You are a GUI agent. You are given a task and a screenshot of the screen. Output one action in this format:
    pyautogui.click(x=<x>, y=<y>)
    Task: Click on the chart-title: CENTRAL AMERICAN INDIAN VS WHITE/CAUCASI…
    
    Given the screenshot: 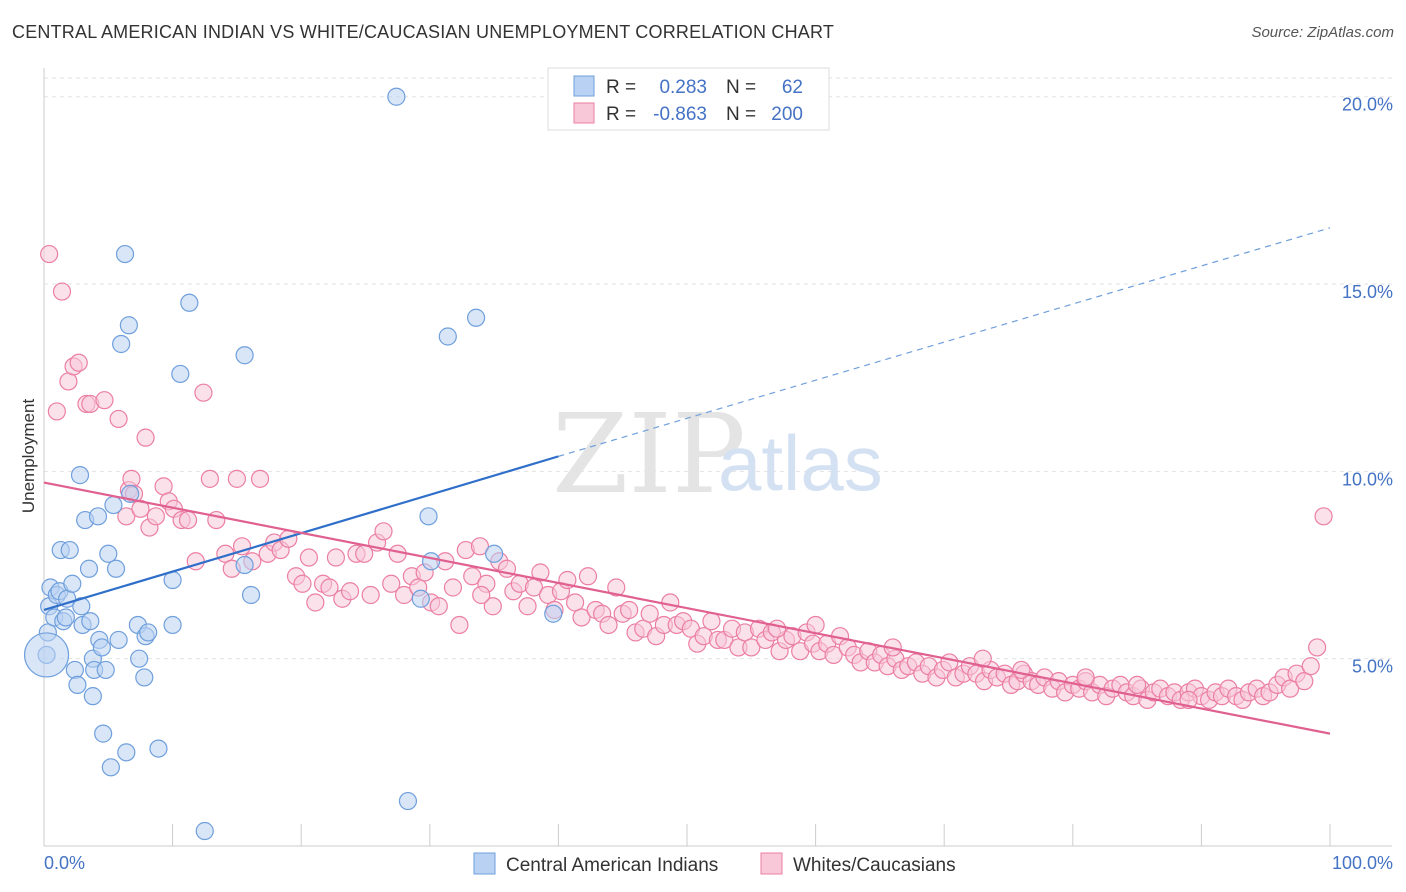 What is the action you would take?
    pyautogui.click(x=423, y=32)
    